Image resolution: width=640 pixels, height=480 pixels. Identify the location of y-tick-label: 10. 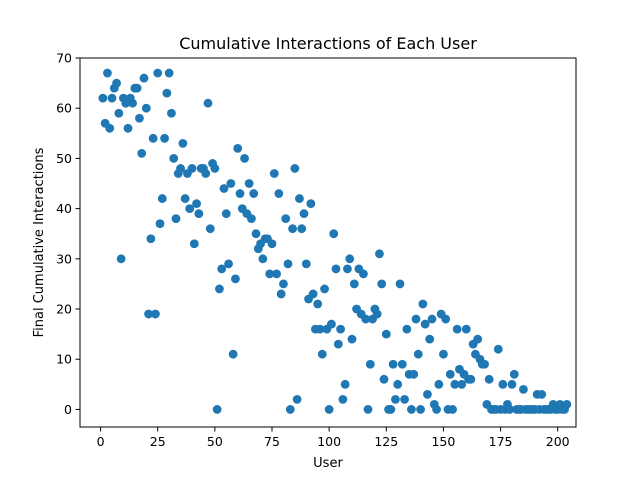
(64, 359).